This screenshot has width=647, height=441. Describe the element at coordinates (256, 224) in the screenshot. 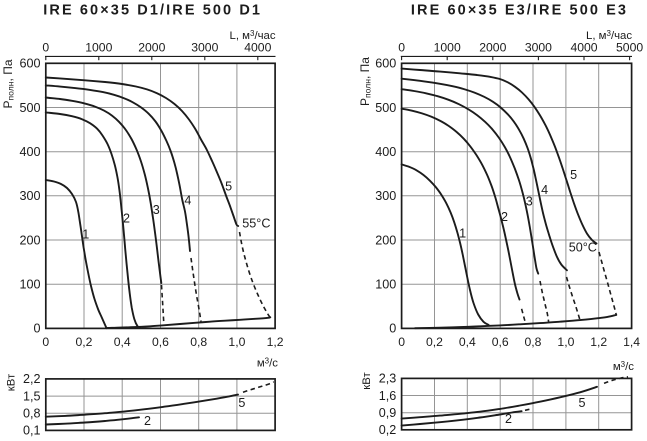

I see `svg-text: 55°C` at that location.